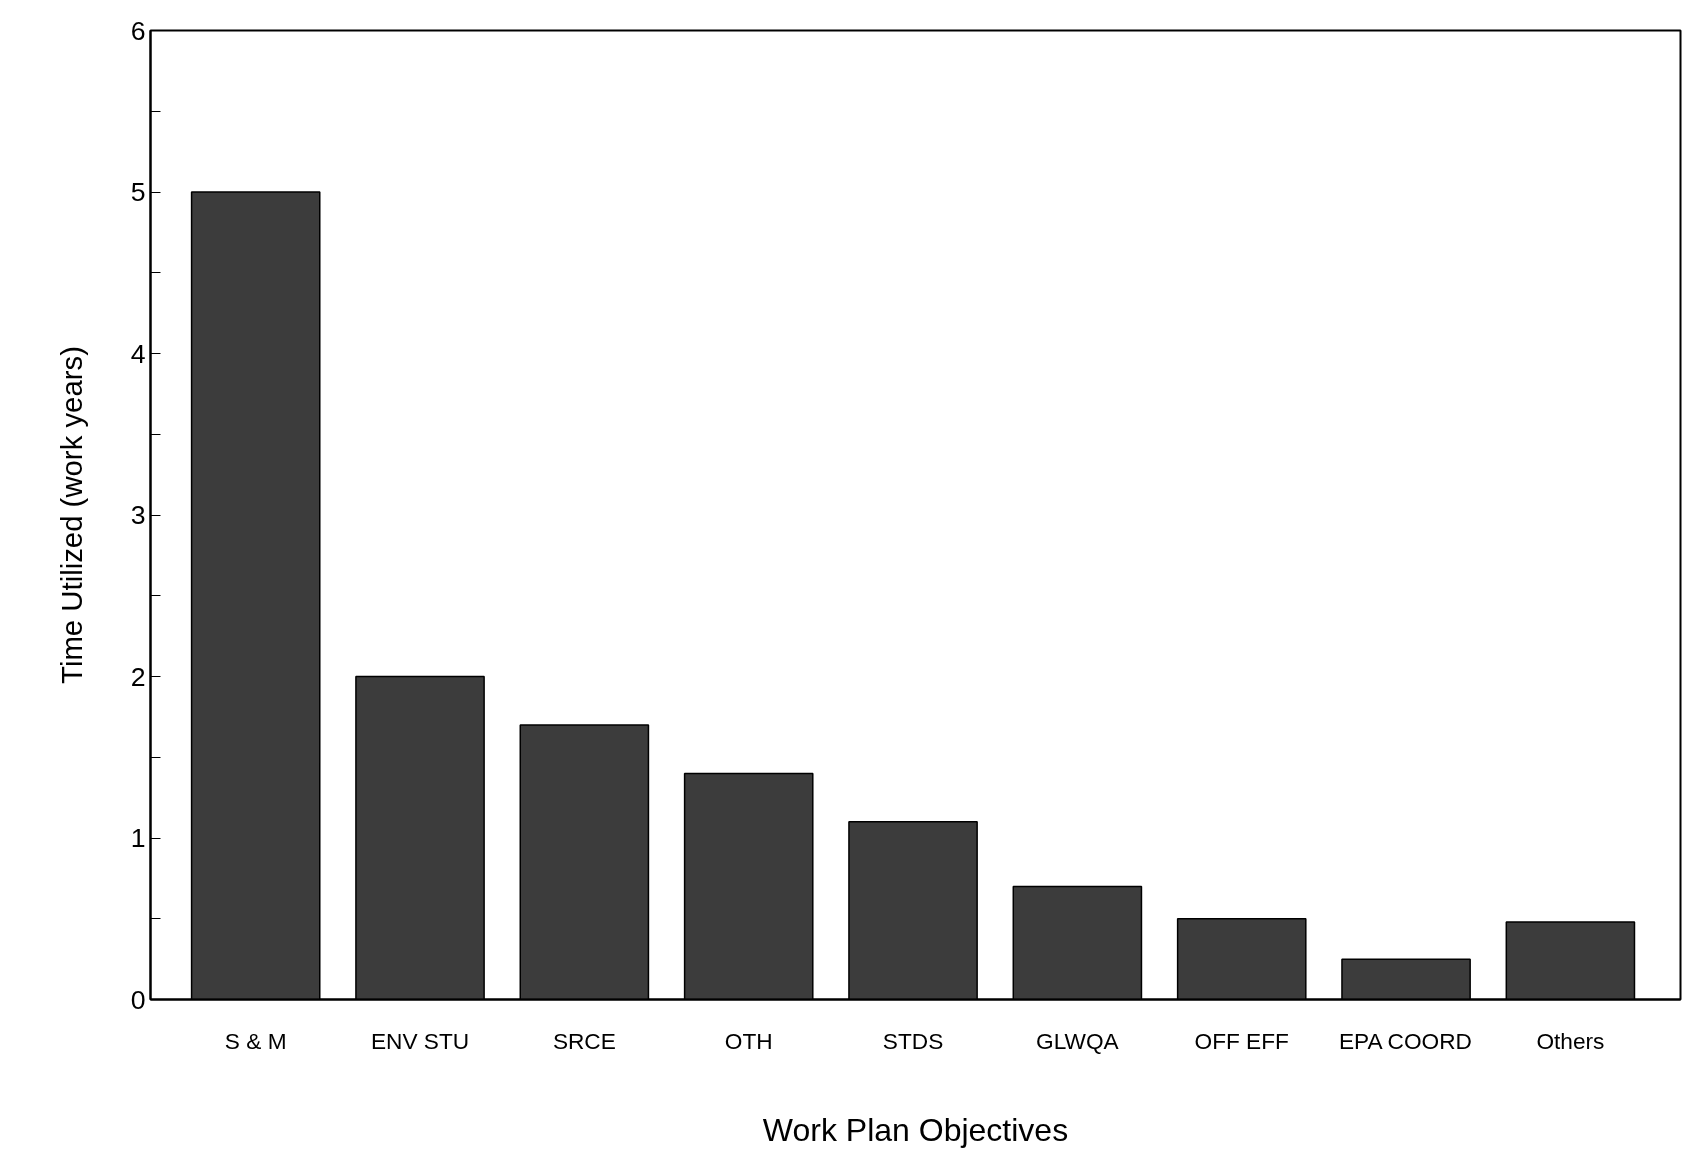 The image size is (1708, 1165). I want to click on y-tick-label: 6, so click(138, 30).